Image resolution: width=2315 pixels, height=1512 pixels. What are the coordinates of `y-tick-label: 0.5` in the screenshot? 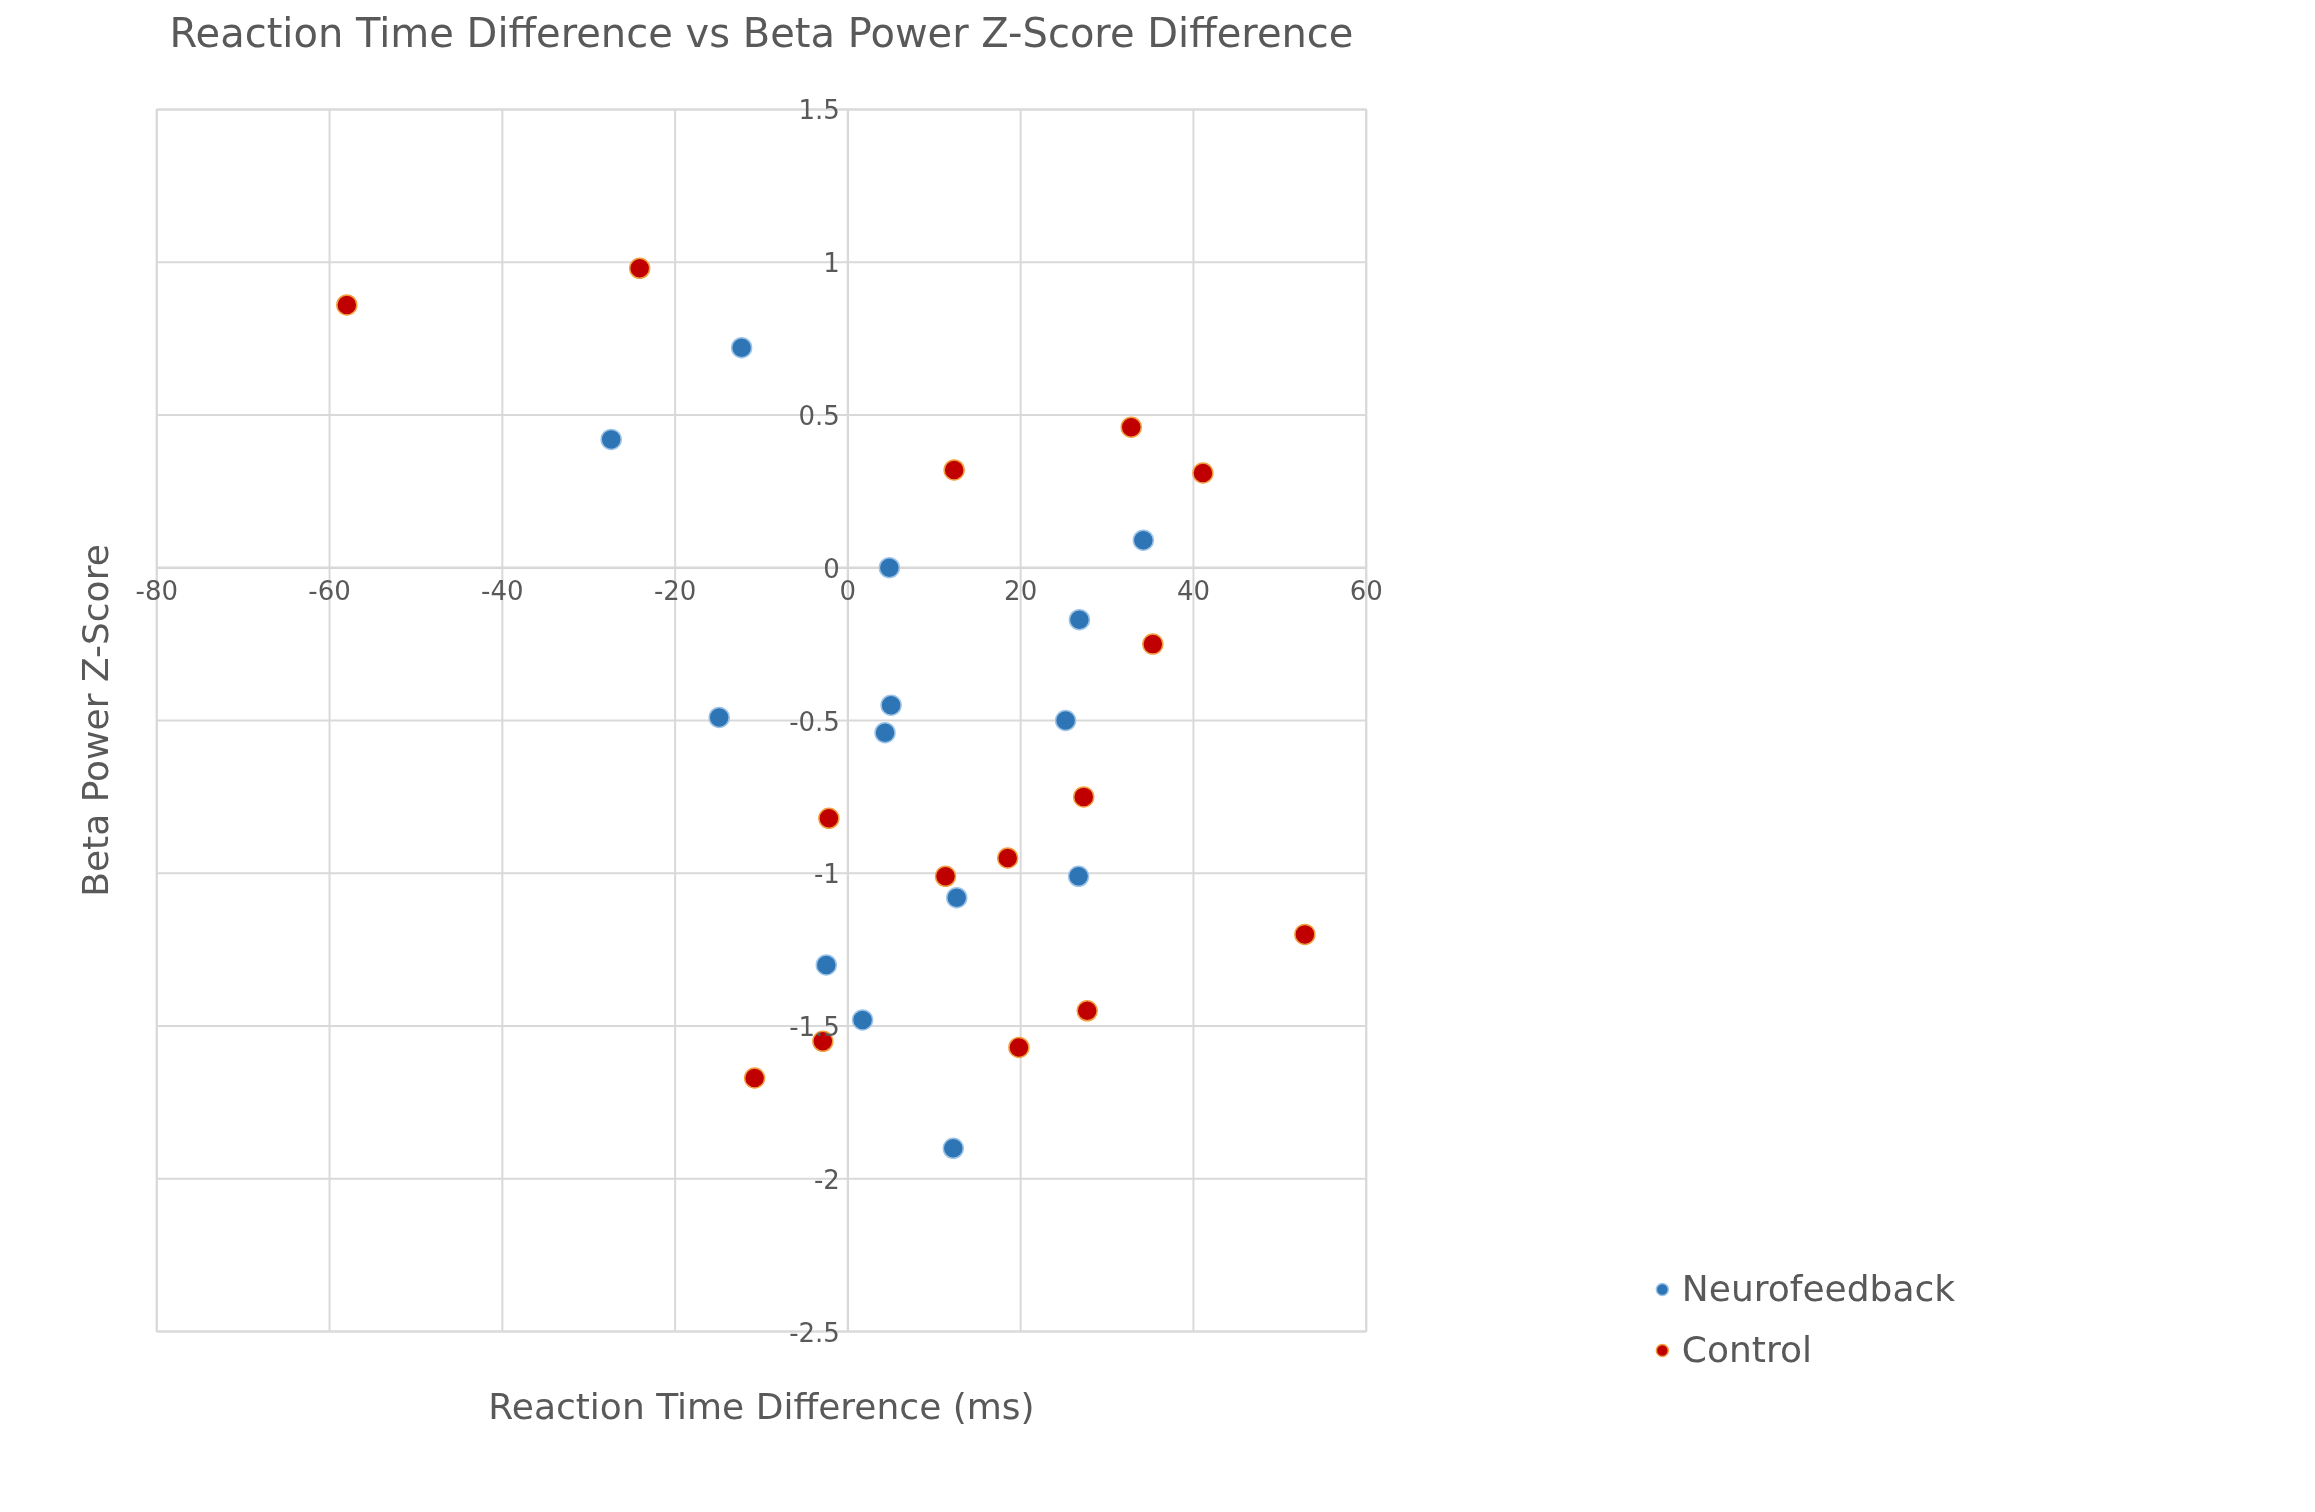 It's located at (819, 415).